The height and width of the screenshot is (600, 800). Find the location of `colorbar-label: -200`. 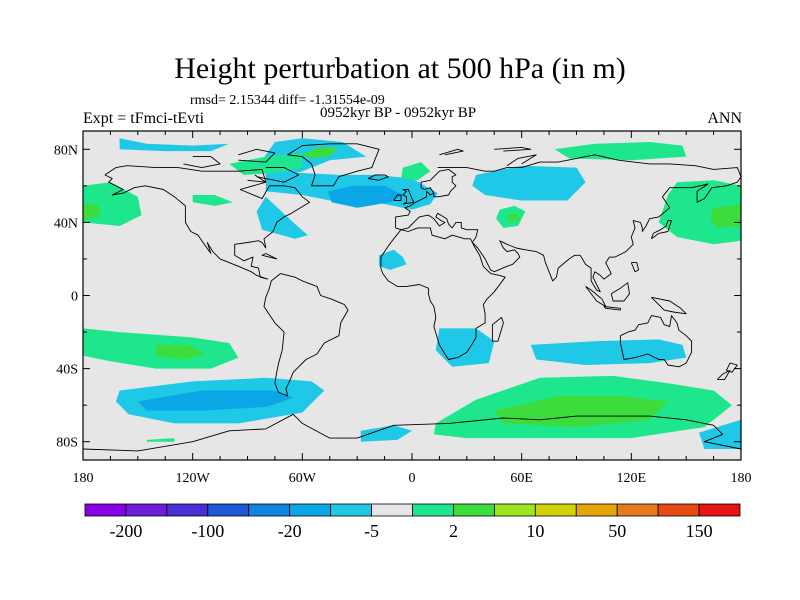

colorbar-label: -200 is located at coordinates (125, 531).